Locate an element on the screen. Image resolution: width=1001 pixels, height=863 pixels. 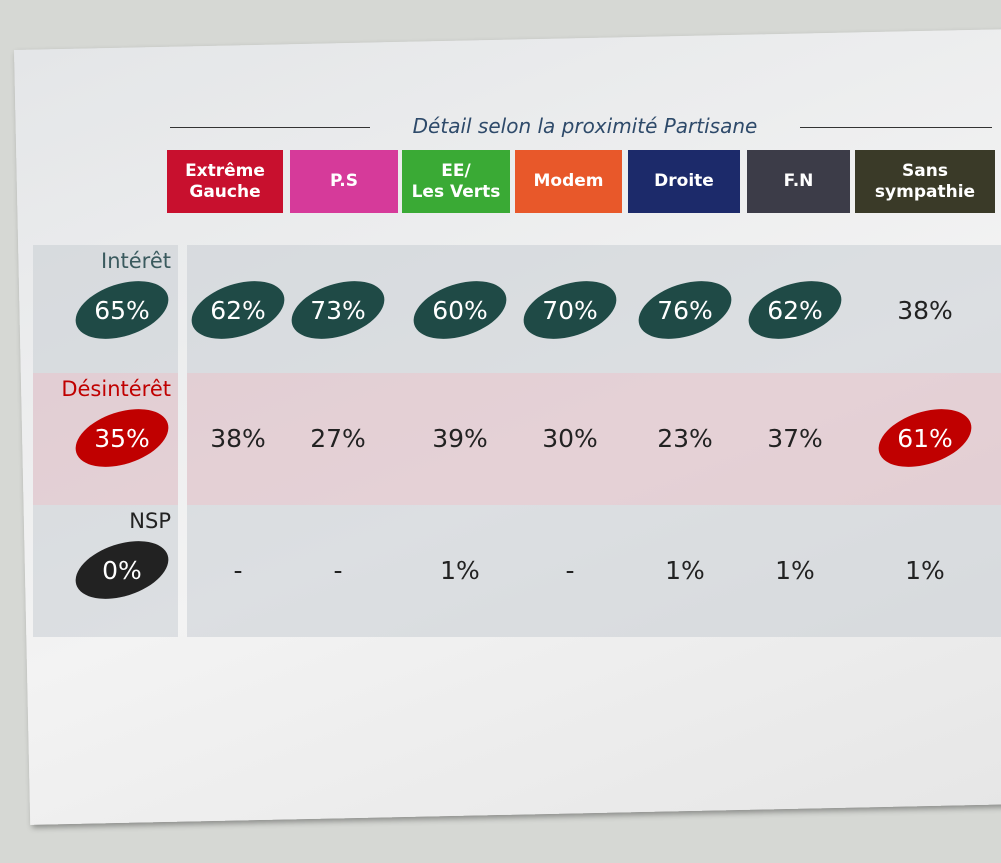
row-label: NSP is located at coordinates (150, 521).